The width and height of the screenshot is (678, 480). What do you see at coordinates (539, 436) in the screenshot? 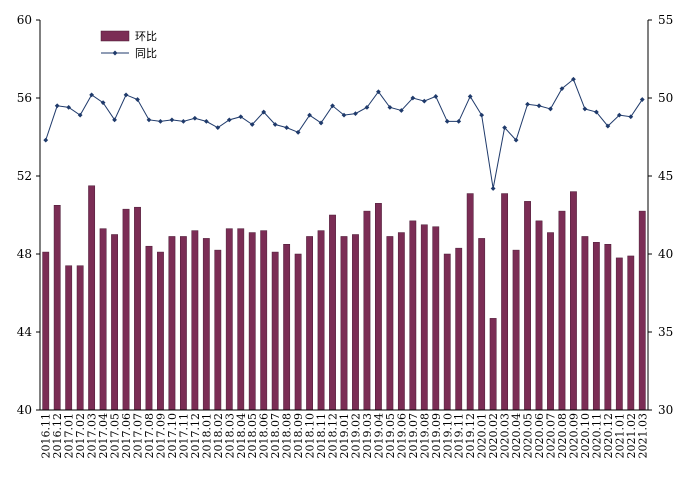
I see `x-tick-label: 2020.06` at bounding box center [539, 436].